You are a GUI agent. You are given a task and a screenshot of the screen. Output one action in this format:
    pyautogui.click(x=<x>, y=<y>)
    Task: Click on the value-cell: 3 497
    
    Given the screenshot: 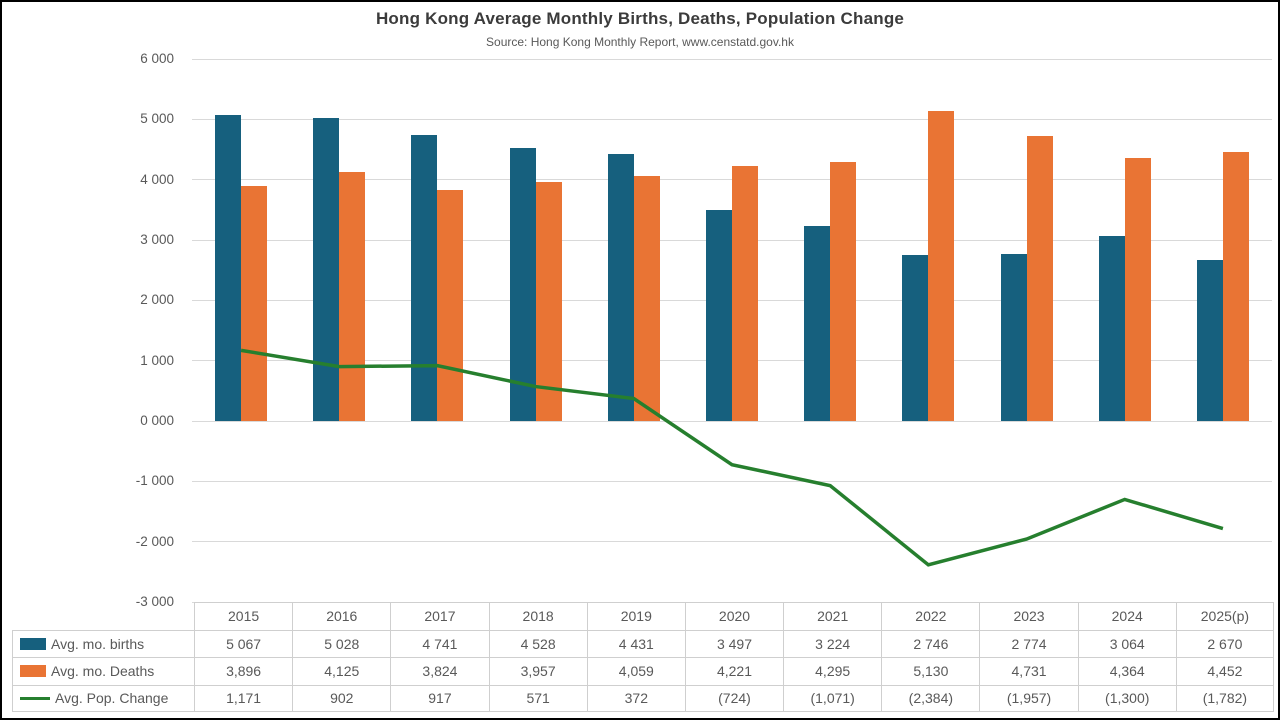 What is the action you would take?
    pyautogui.click(x=734, y=643)
    